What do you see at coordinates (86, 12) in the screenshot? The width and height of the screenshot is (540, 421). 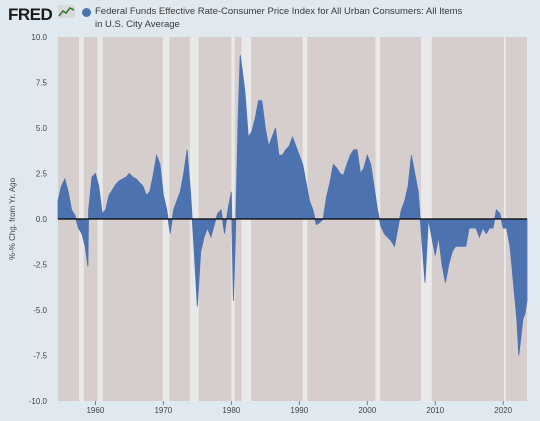 I see `legend-series-marker` at bounding box center [86, 12].